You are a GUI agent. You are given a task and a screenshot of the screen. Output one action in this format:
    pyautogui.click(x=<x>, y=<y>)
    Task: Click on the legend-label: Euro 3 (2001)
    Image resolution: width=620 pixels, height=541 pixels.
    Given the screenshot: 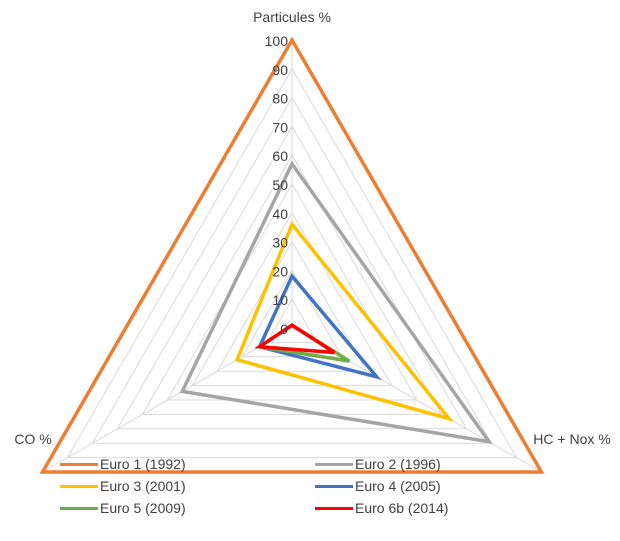 What is the action you would take?
    pyautogui.click(x=143, y=486)
    